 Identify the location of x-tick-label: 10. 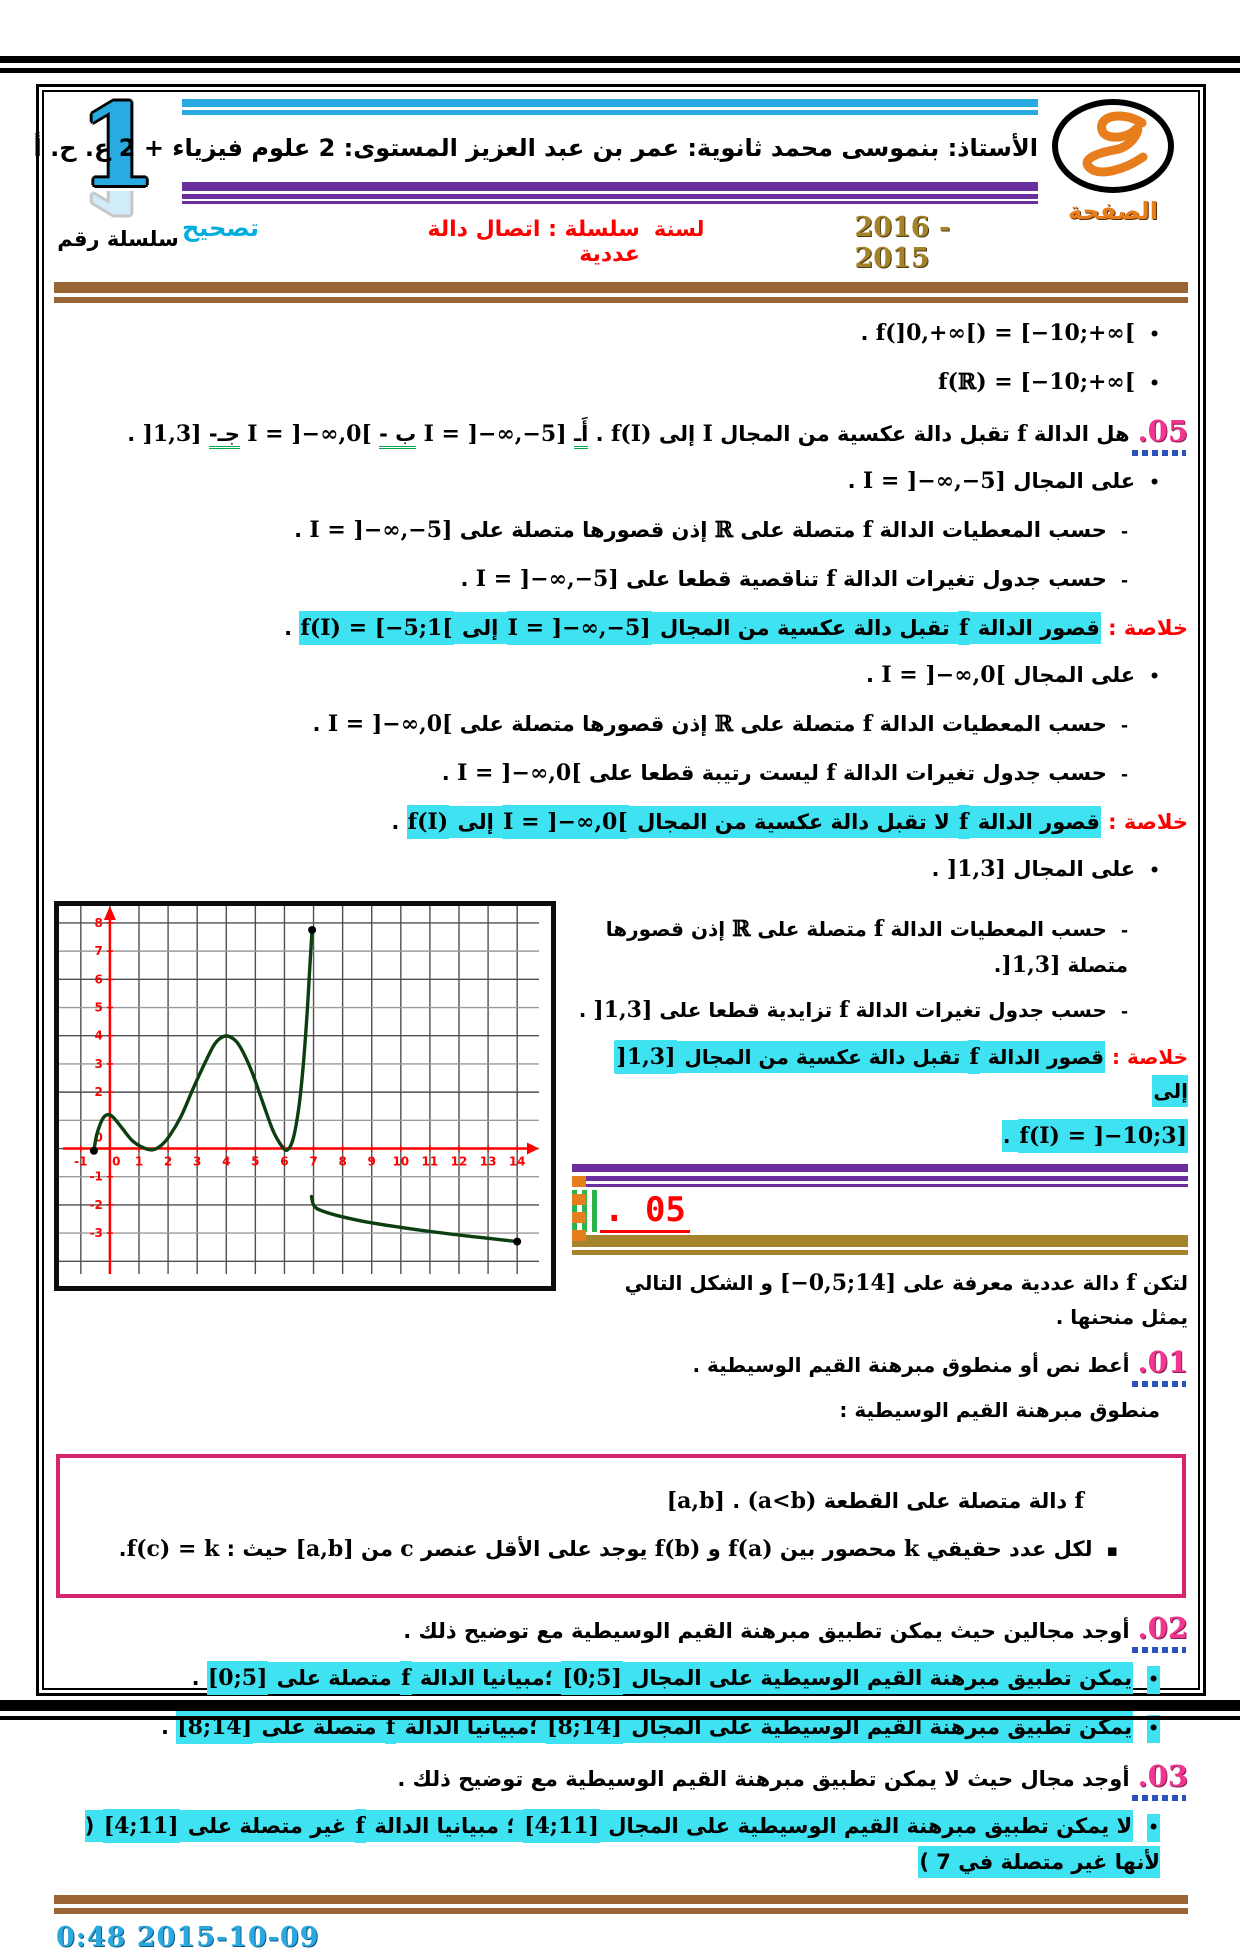
(400, 1162).